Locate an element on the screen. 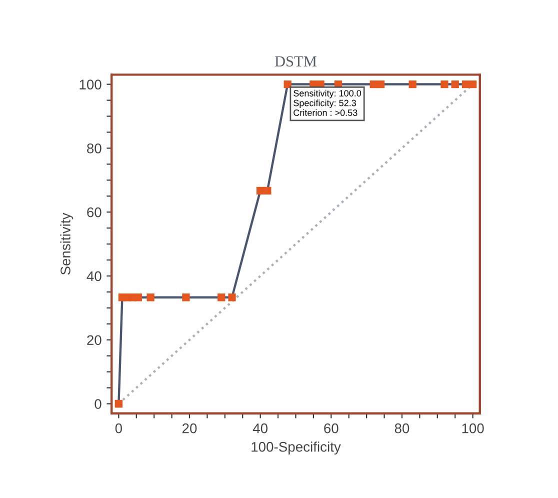 The width and height of the screenshot is (558, 498). y-tick-label: 40 is located at coordinates (94, 276).